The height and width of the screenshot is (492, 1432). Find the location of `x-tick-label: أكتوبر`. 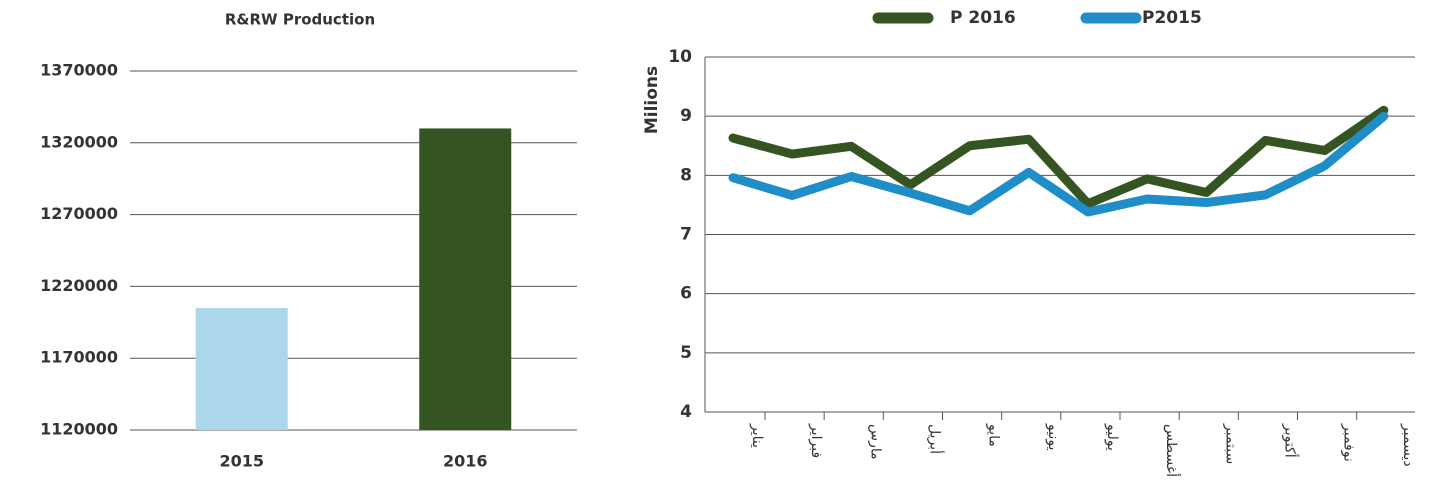

x-tick-label: أكتوبر is located at coordinates (1291, 440).